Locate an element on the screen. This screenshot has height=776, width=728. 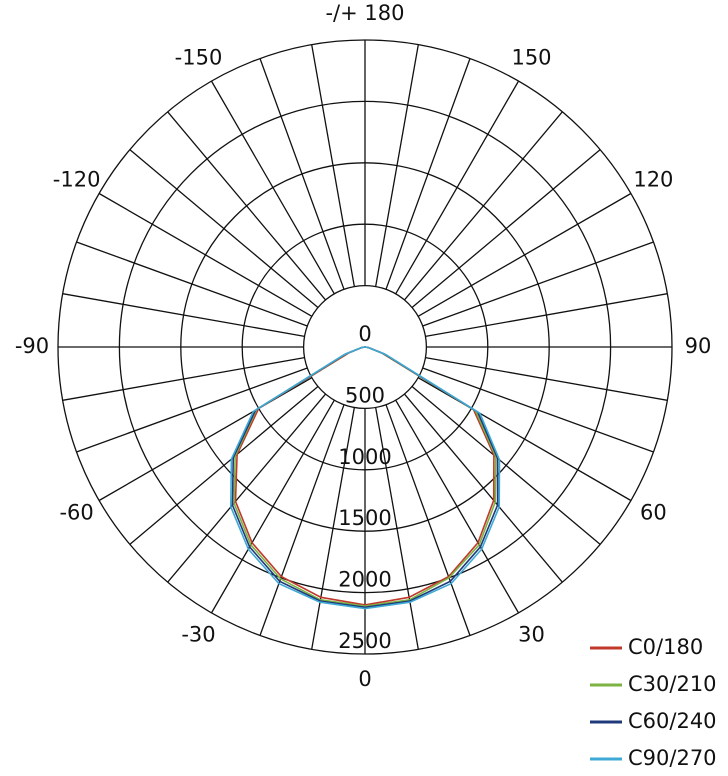
angle-label: -/+ 180 is located at coordinates (364, 13).